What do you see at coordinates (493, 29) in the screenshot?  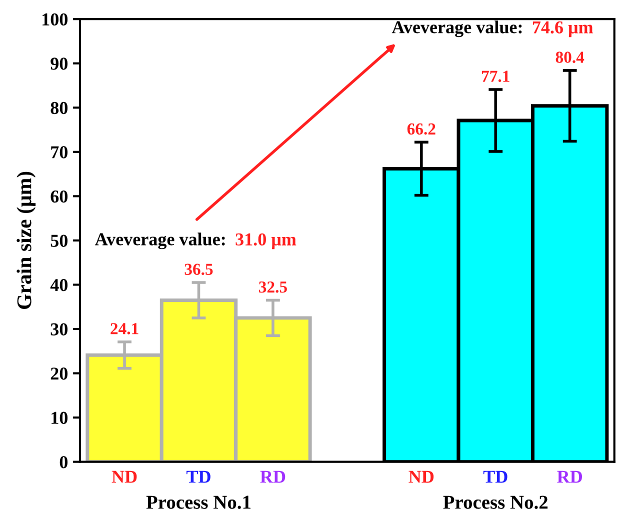 I see `annotation: Aveverage value: 74.6 μm` at bounding box center [493, 29].